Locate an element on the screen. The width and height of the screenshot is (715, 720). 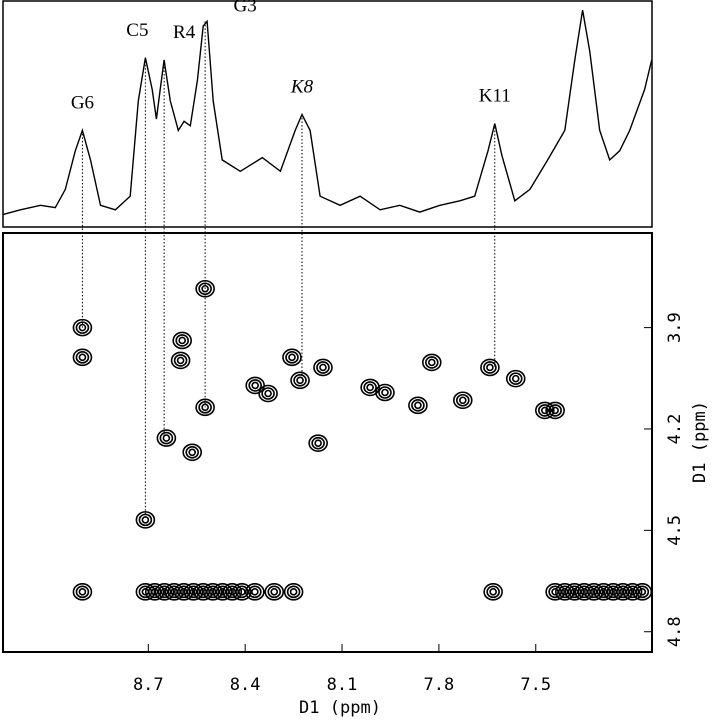
y-axis-label: D1 (ppm) is located at coordinates (700, 442).